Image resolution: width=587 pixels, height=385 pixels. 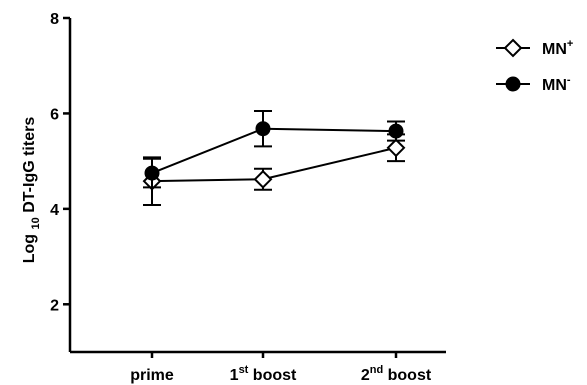 I want to click on y-tick-label-2: 2, so click(x=54, y=305).